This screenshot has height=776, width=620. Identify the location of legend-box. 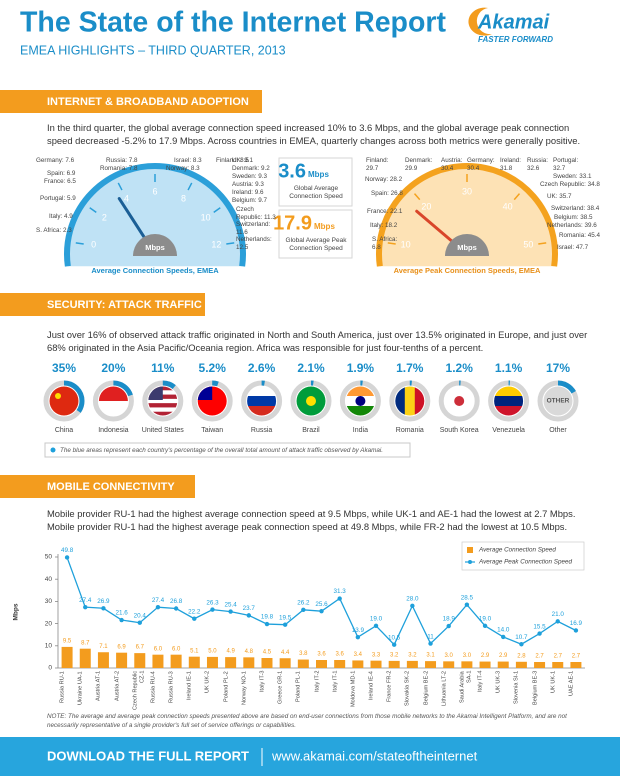
(523, 556).